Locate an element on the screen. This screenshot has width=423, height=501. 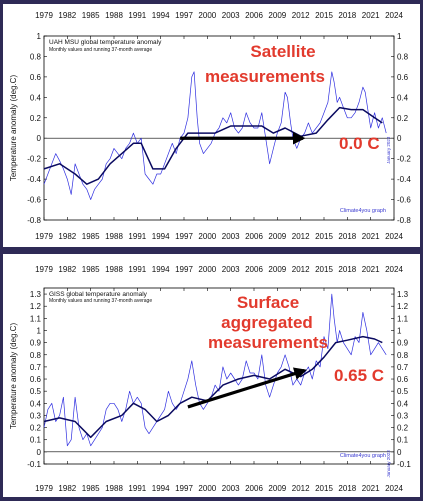
chart-credit: Climate4you graph is located at coordinates (363, 211).